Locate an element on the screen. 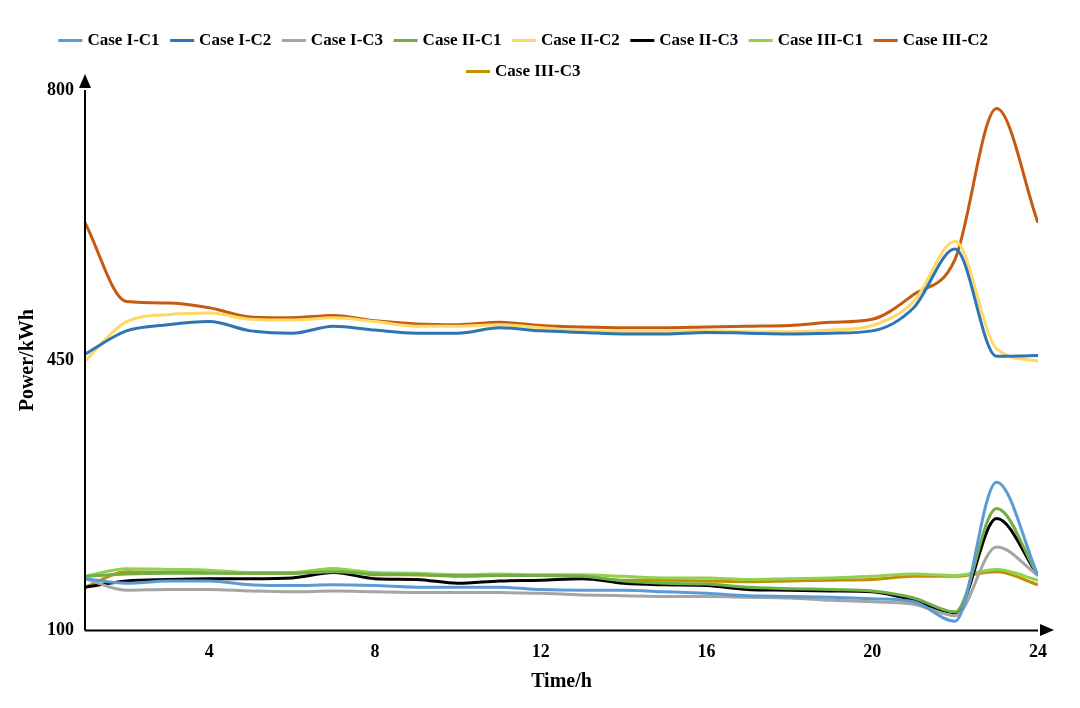 The height and width of the screenshot is (708, 1080). x-tick-label: 24 is located at coordinates (1038, 650).